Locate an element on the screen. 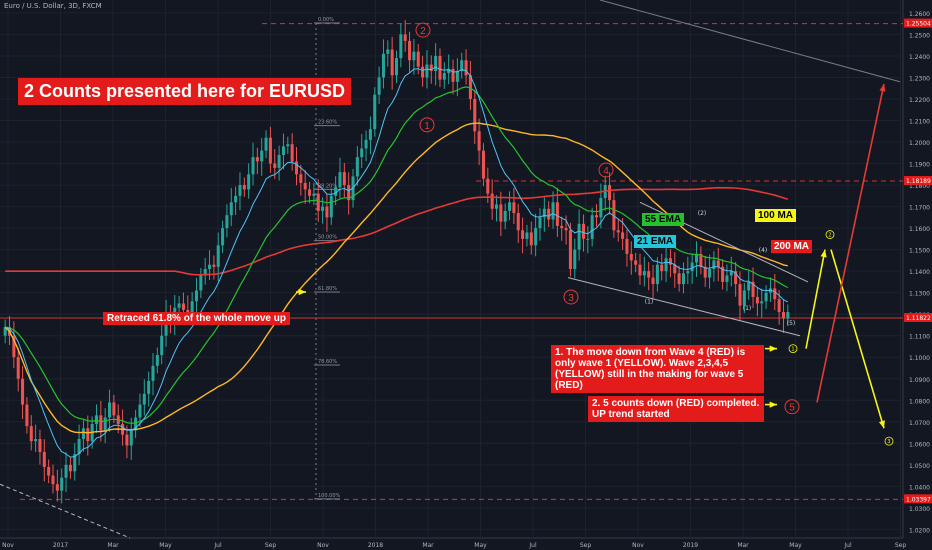  y-tick-label: 1.2100 is located at coordinates (919, 122).